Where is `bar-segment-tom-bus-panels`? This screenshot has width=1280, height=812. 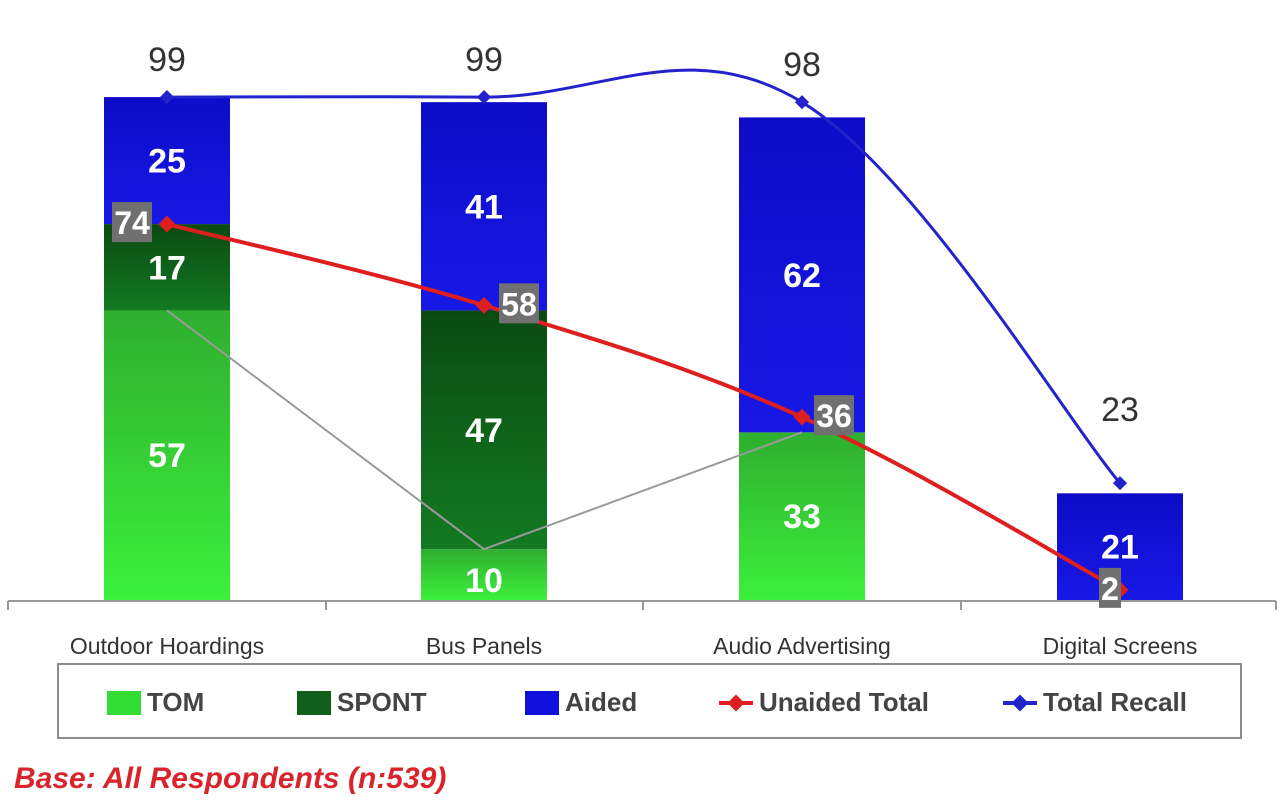 bar-segment-tom-bus-panels is located at coordinates (484, 574).